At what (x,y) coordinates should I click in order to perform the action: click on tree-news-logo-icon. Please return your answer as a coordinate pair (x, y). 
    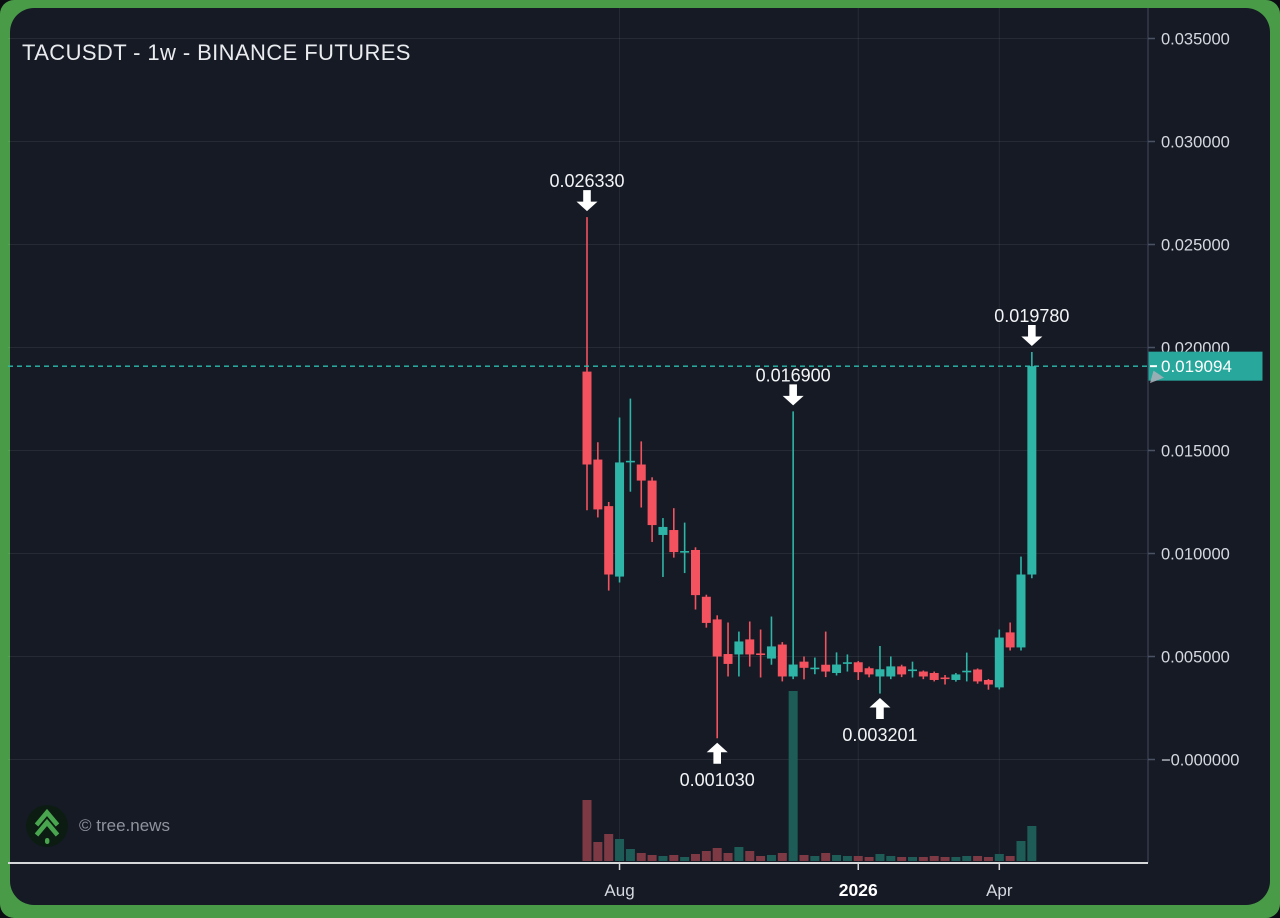
    Looking at the image, I should click on (47, 826).